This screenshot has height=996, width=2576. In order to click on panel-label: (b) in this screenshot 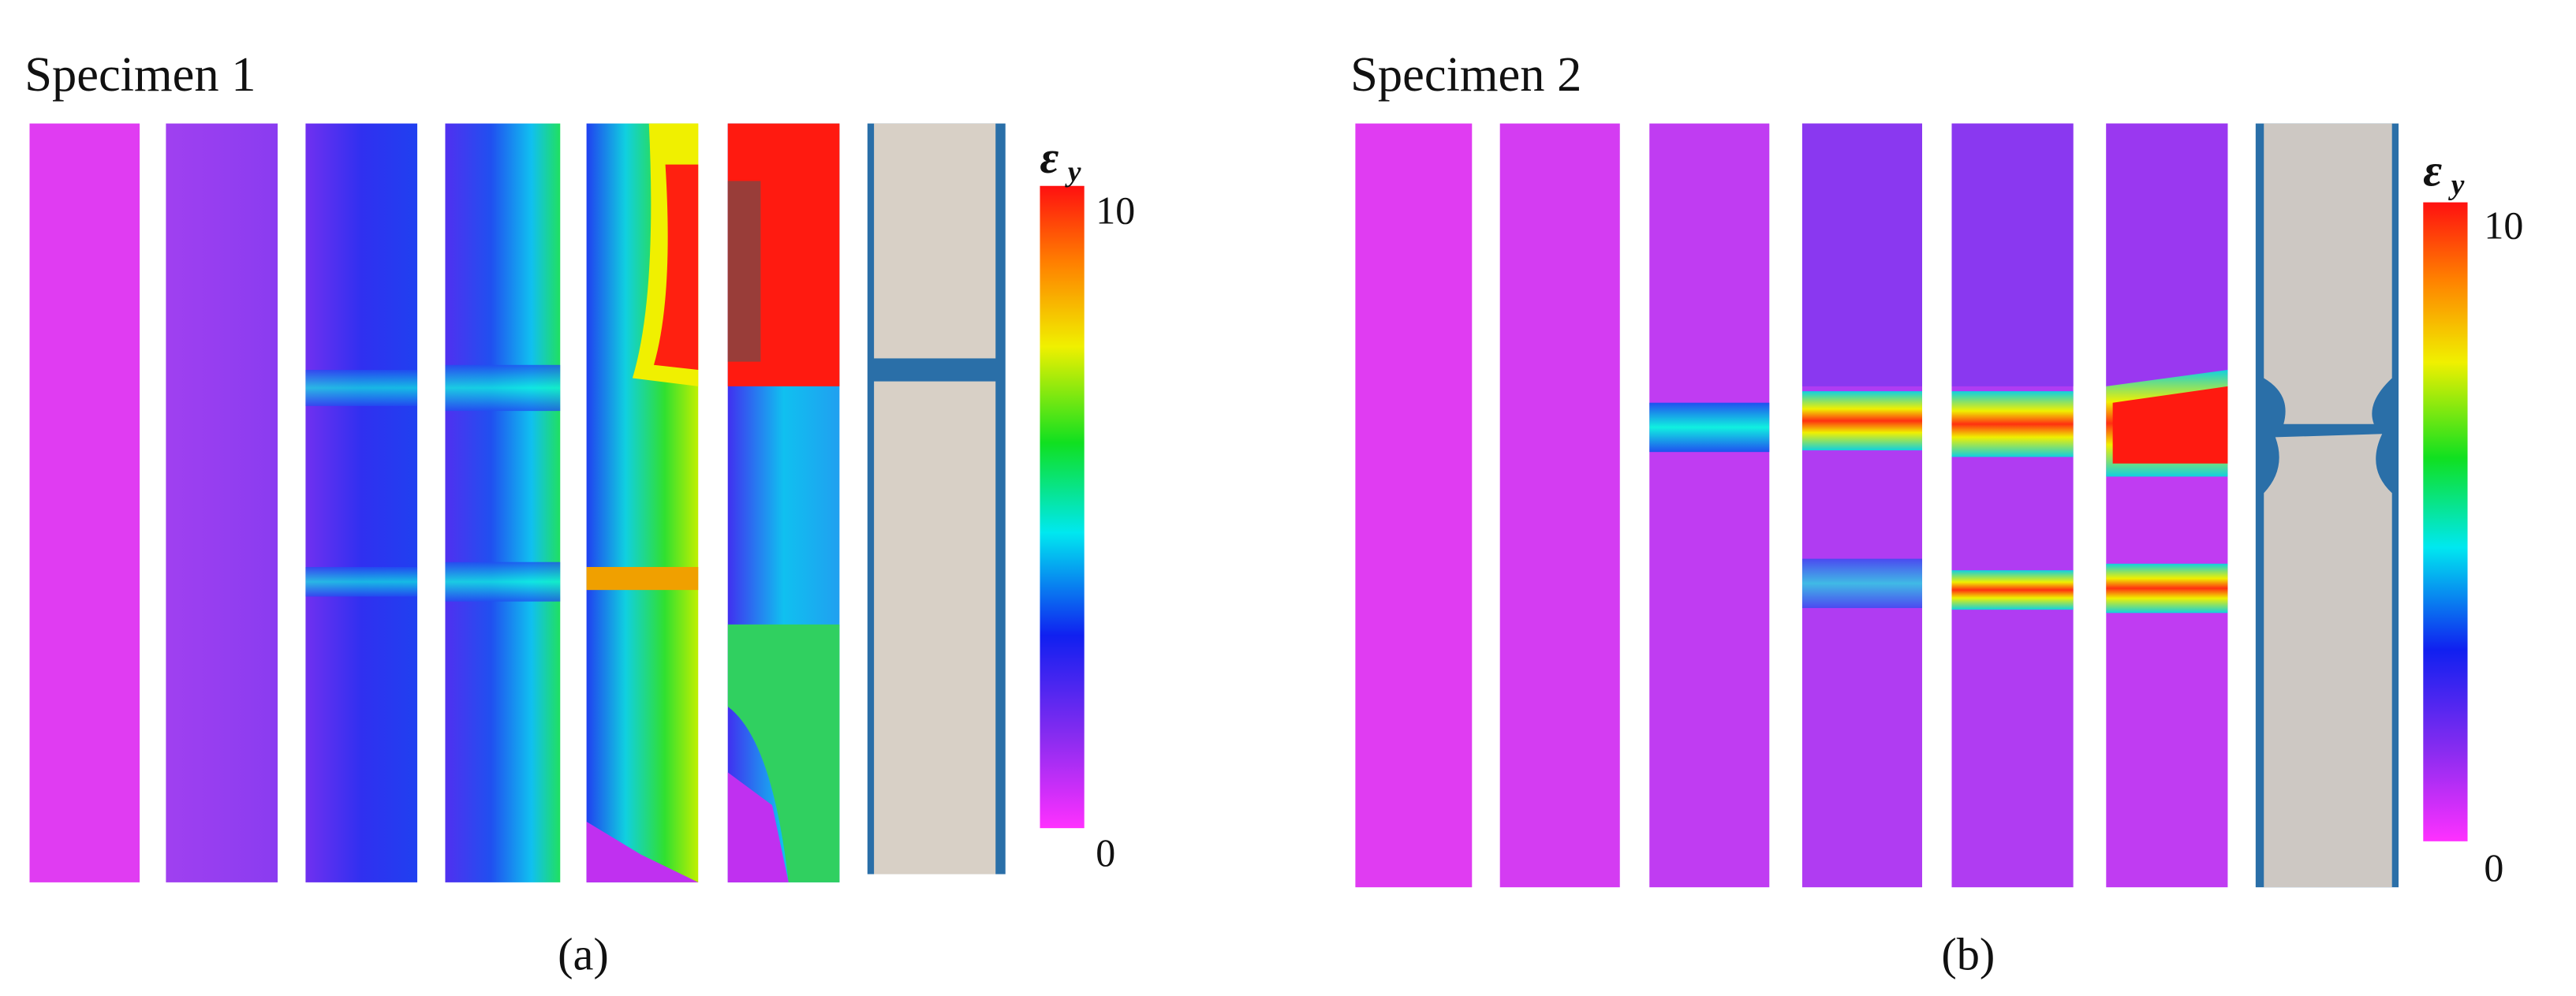, I will do `click(1968, 953)`.